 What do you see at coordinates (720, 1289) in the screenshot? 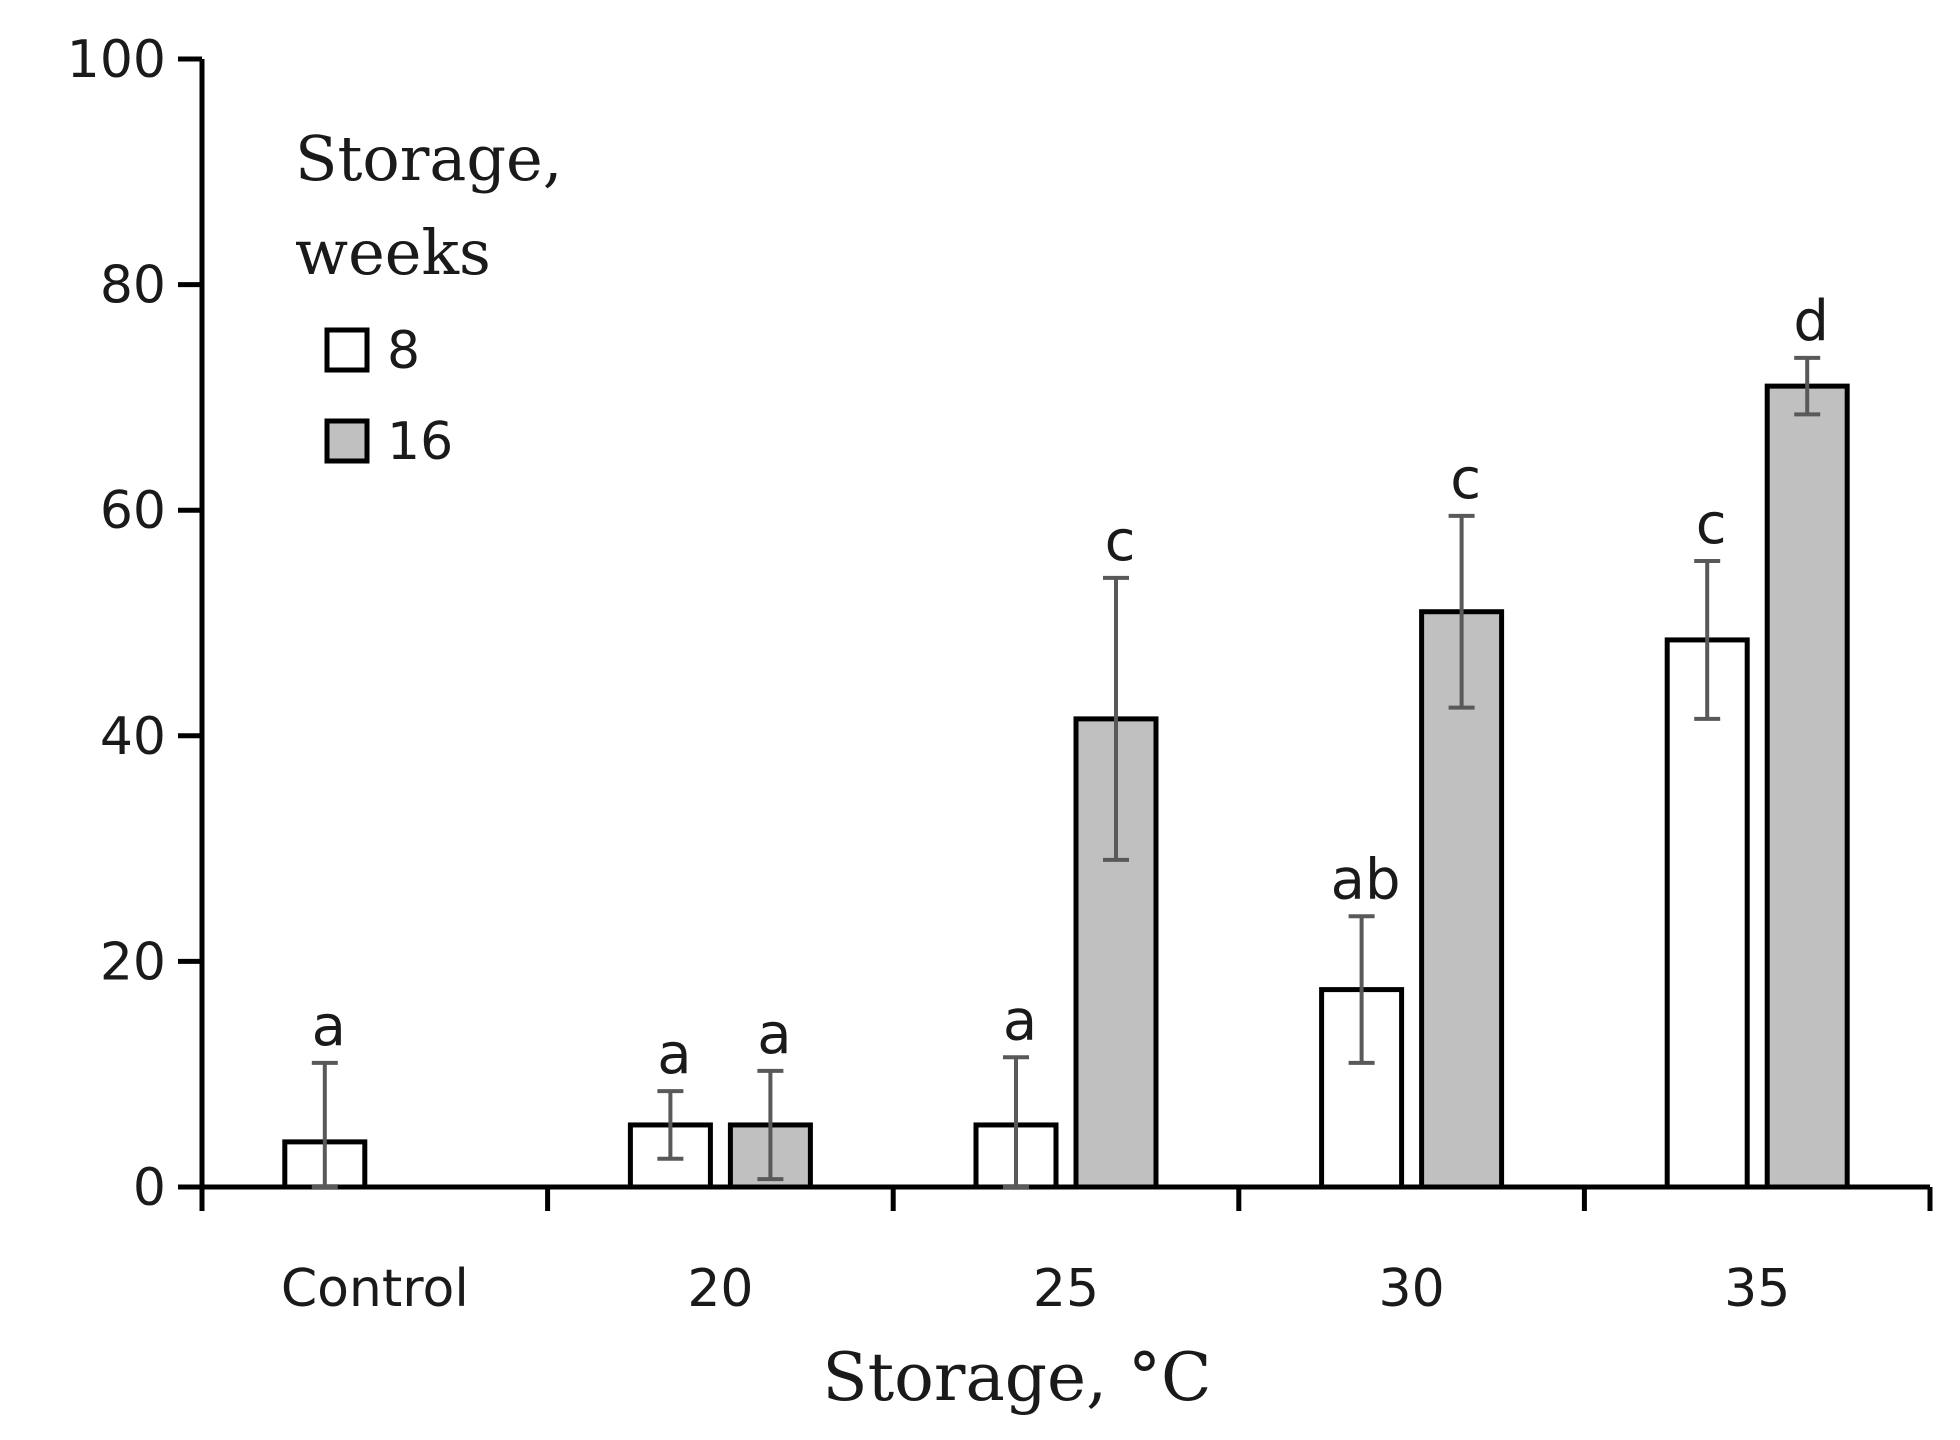
I see `x-tick-label: 20` at bounding box center [720, 1289].